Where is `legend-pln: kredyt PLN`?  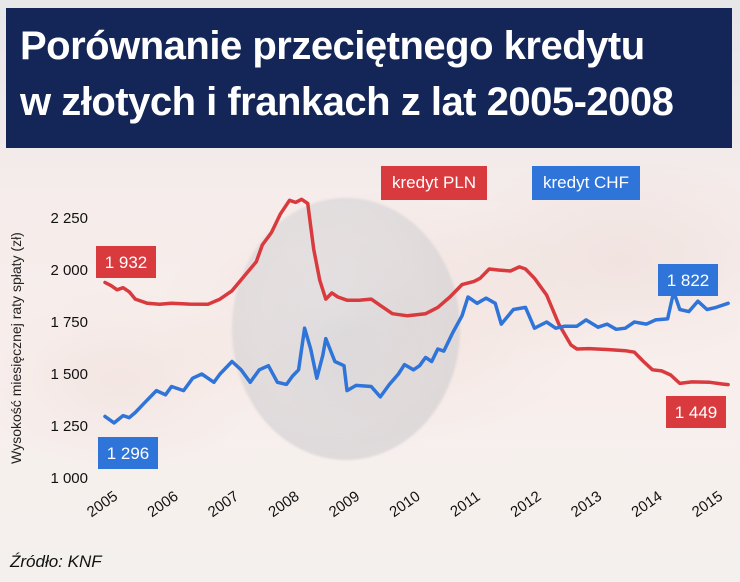
legend-pln: kredyt PLN is located at coordinates (434, 183).